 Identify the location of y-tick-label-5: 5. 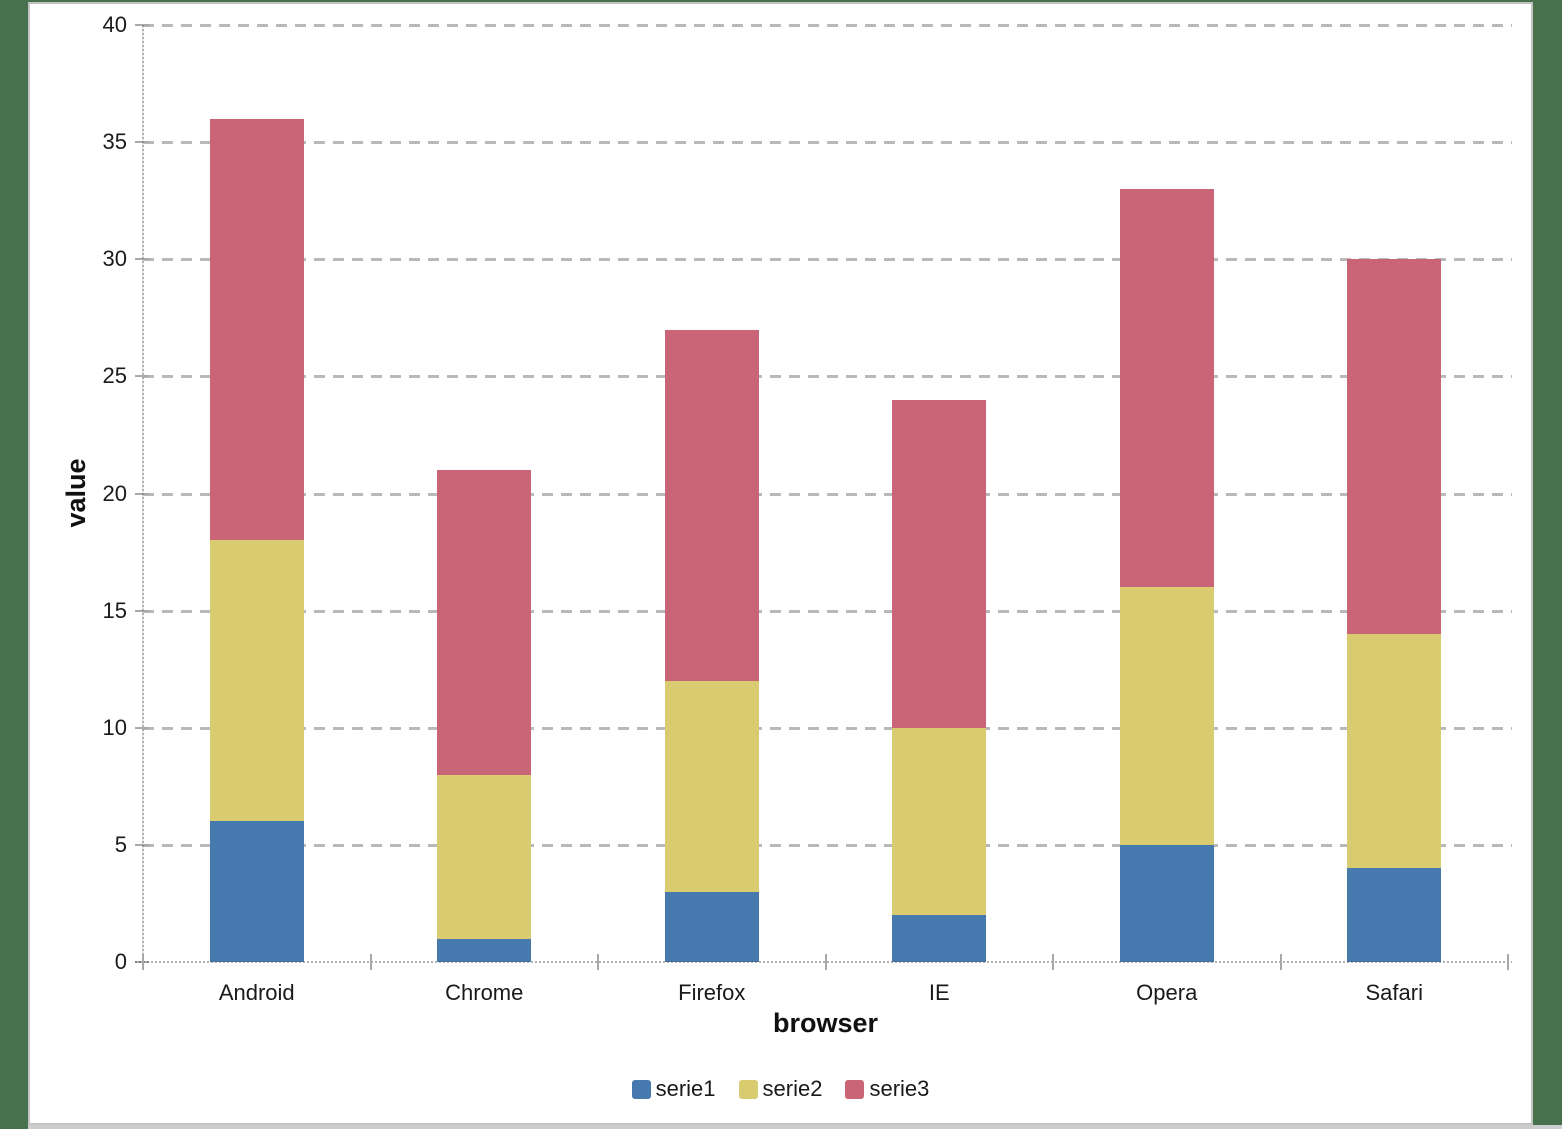
(120, 844).